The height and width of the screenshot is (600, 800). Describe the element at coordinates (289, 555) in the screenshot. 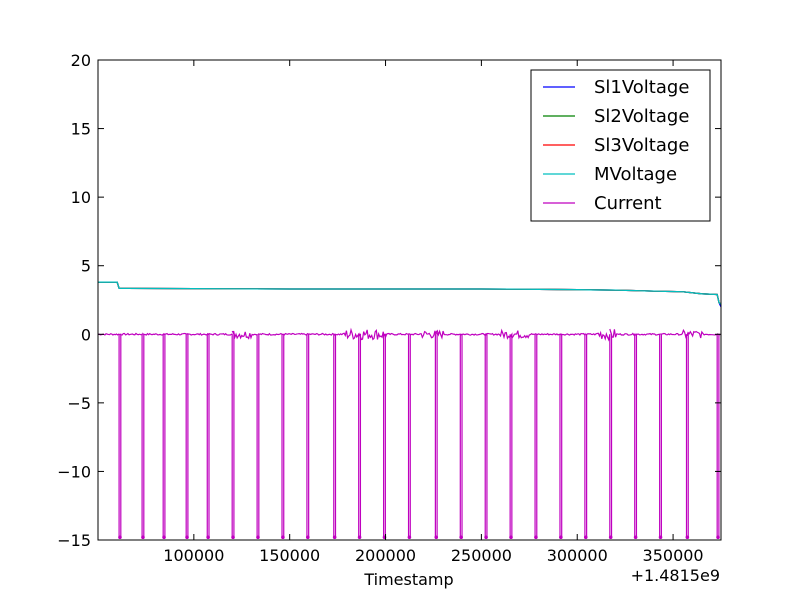

I see `x-tick-label: 150000` at that location.